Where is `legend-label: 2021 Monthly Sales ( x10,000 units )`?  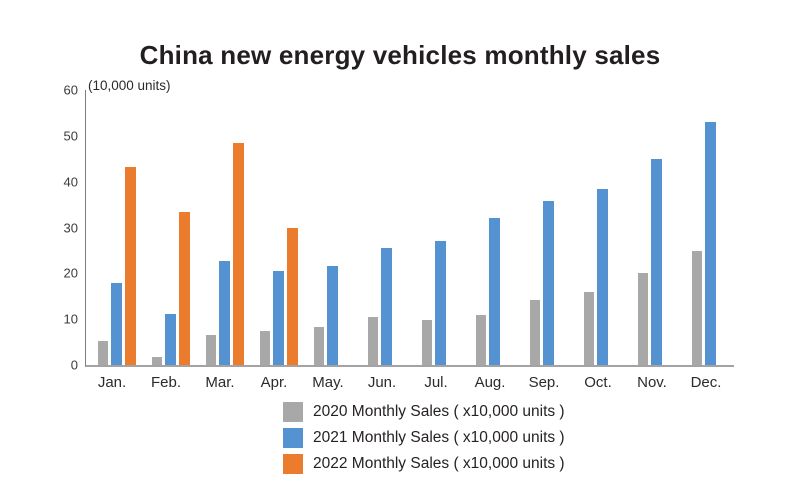
legend-label: 2021 Monthly Sales ( x10,000 units ) is located at coordinates (439, 437).